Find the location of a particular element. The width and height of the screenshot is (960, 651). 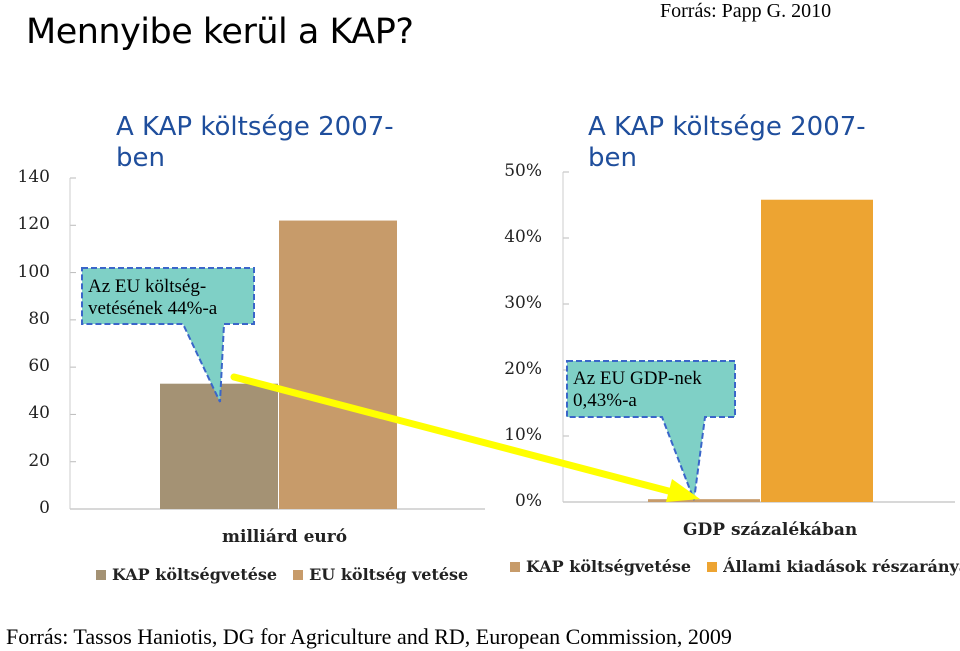

right-ytick-label: 30% is located at coordinates (523, 303).